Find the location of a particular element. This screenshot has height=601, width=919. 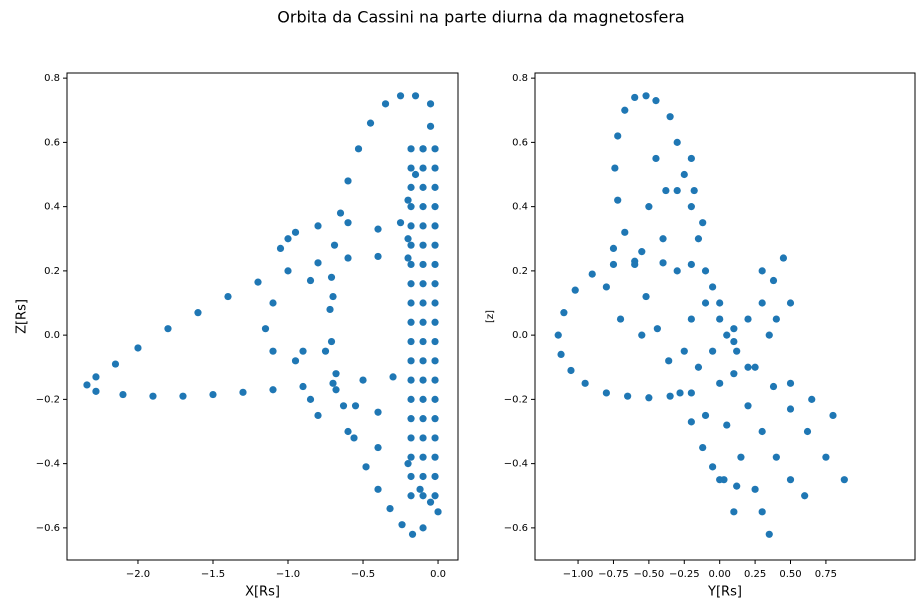

x-tick-label: 0.50 is located at coordinates (790, 574).